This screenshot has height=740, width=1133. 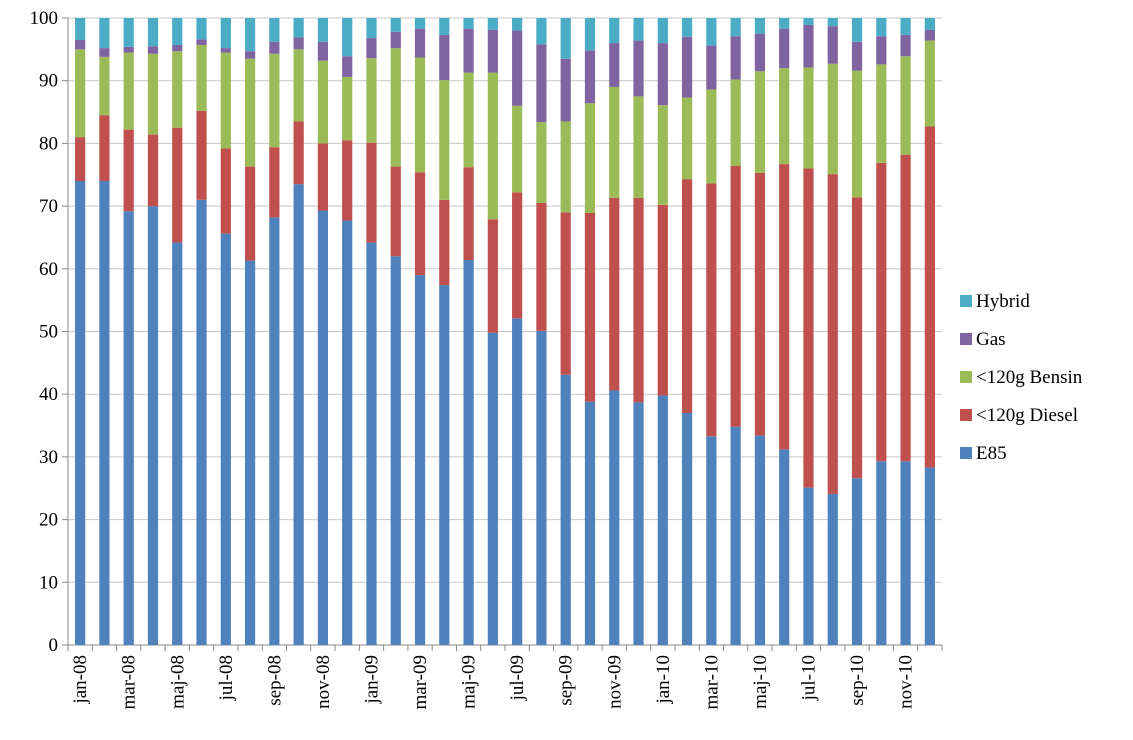 I want to click on x-tick-label: sep-09, so click(x=566, y=680).